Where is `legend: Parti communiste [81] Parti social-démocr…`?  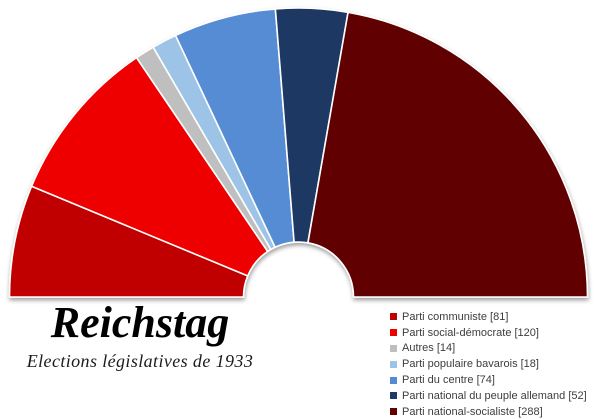
legend: Parti communiste [81] Parti social-démocr… is located at coordinates (492, 364).